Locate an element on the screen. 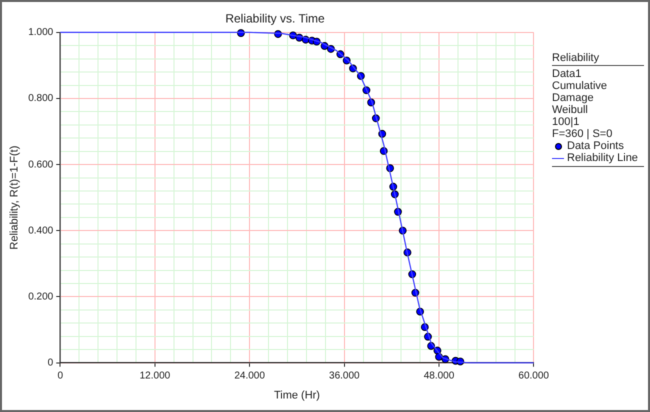 The width and height of the screenshot is (650, 412). y-tick-label: 0 is located at coordinates (51, 363).